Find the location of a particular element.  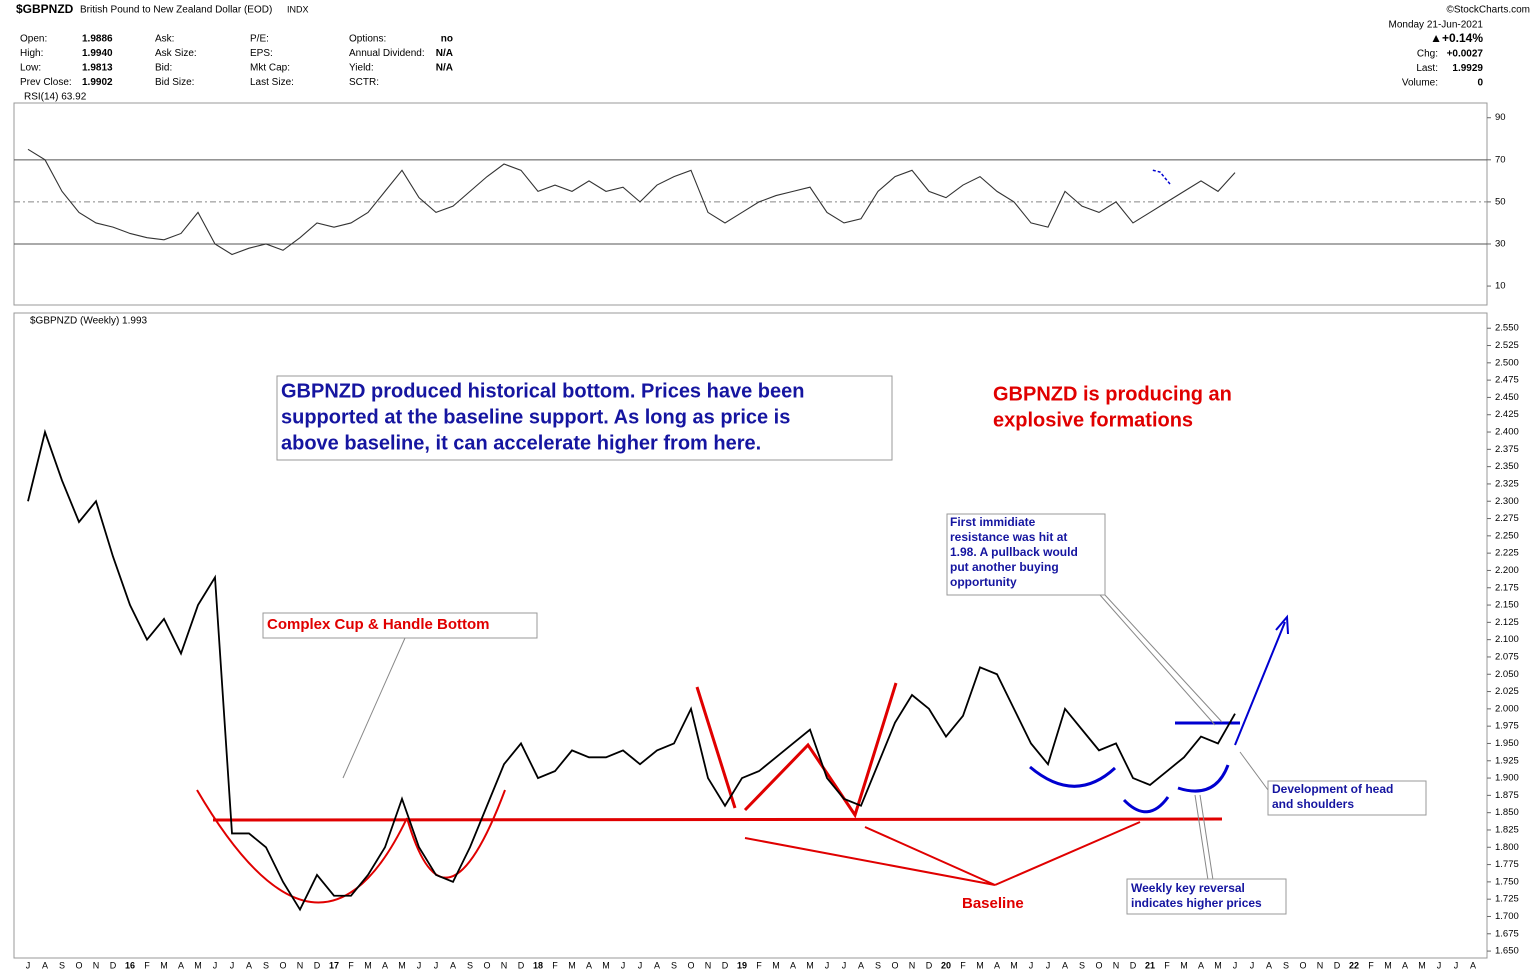

date: Monday 21-Jun-2021 is located at coordinates (1435, 25).